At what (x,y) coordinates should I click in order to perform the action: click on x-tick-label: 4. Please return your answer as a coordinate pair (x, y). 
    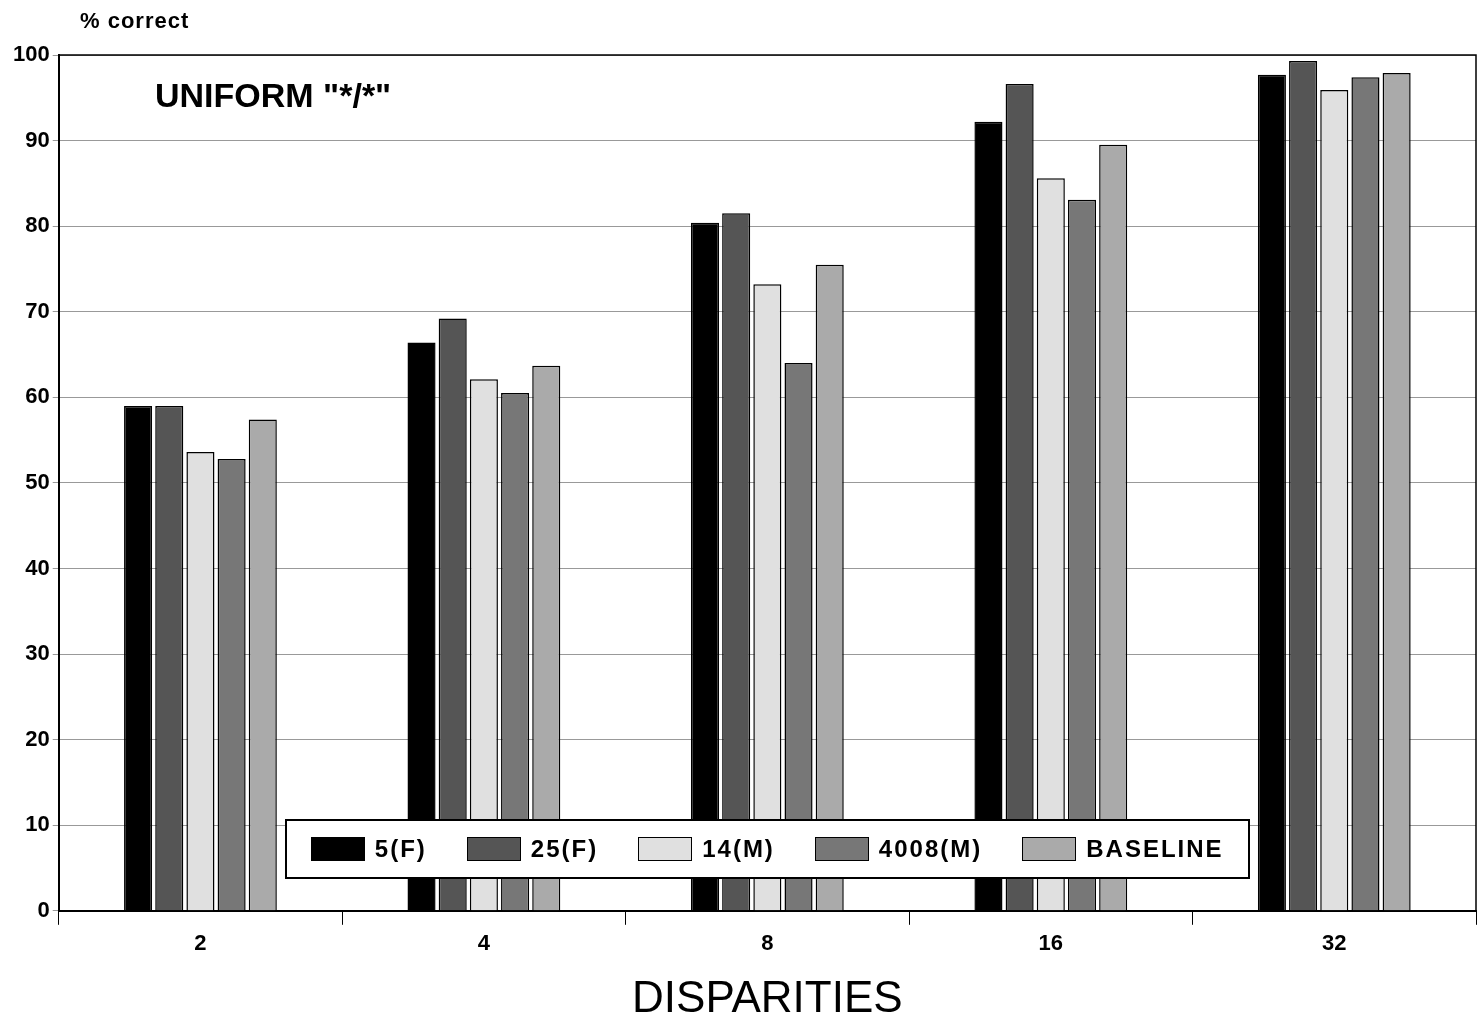
    Looking at the image, I should click on (484, 943).